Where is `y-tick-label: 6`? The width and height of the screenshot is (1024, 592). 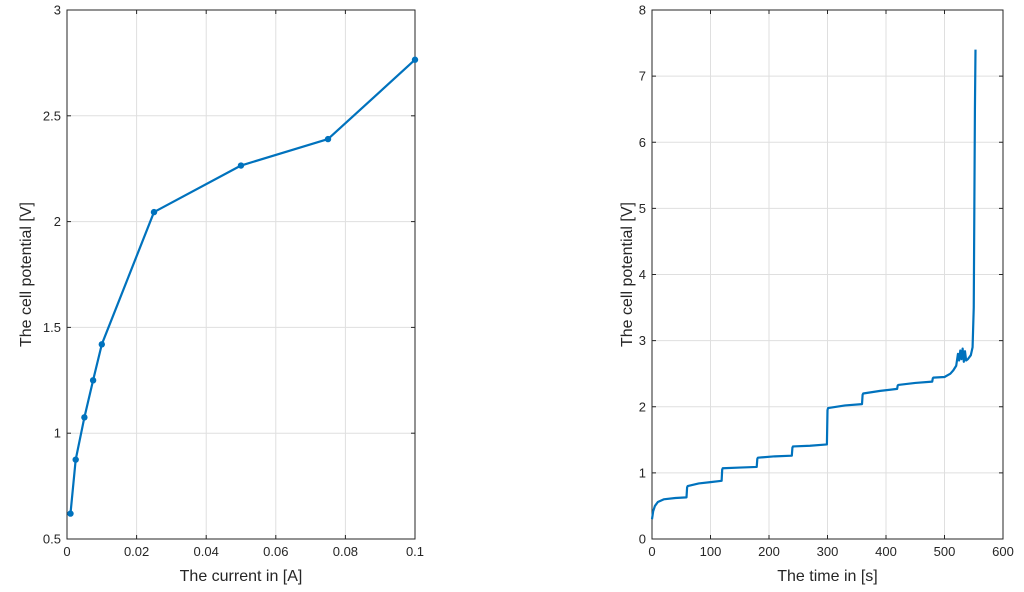
y-tick-label: 6 is located at coordinates (642, 142).